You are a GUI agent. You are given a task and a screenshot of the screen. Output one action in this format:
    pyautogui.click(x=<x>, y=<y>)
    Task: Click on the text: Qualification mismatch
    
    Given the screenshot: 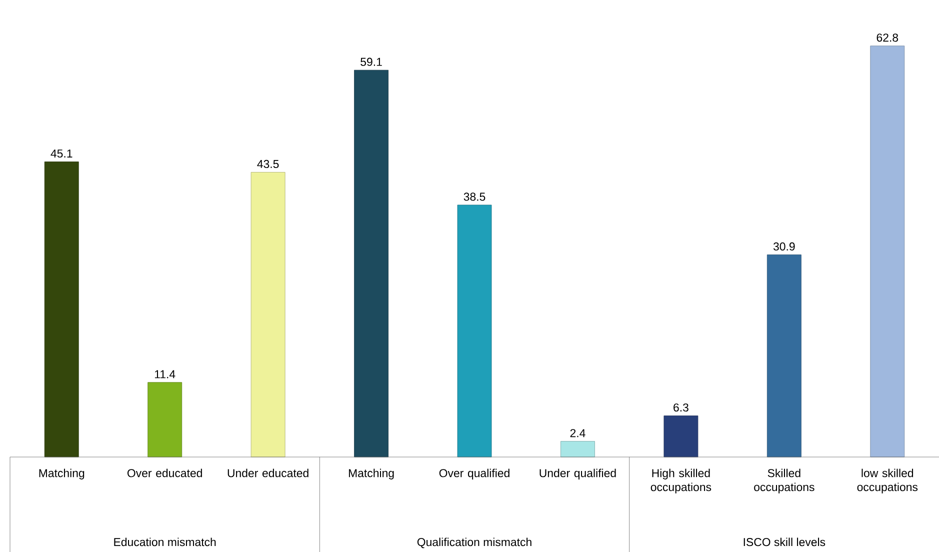 What is the action you would take?
    pyautogui.click(x=474, y=543)
    